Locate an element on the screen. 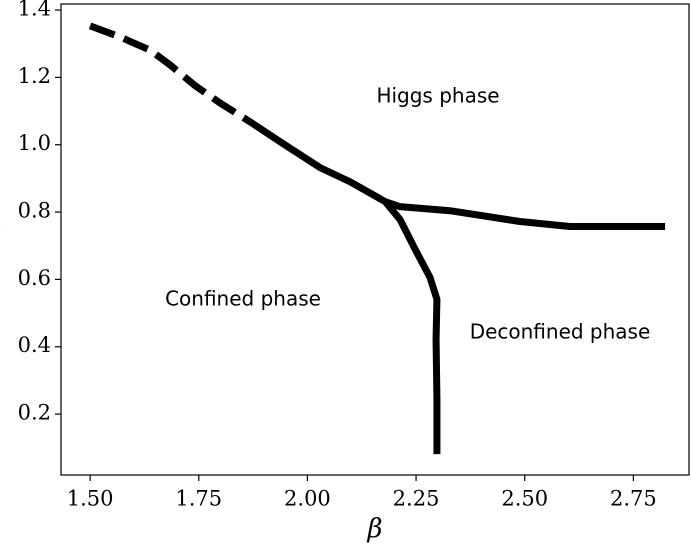  x-axis-label: β is located at coordinates (374, 529).